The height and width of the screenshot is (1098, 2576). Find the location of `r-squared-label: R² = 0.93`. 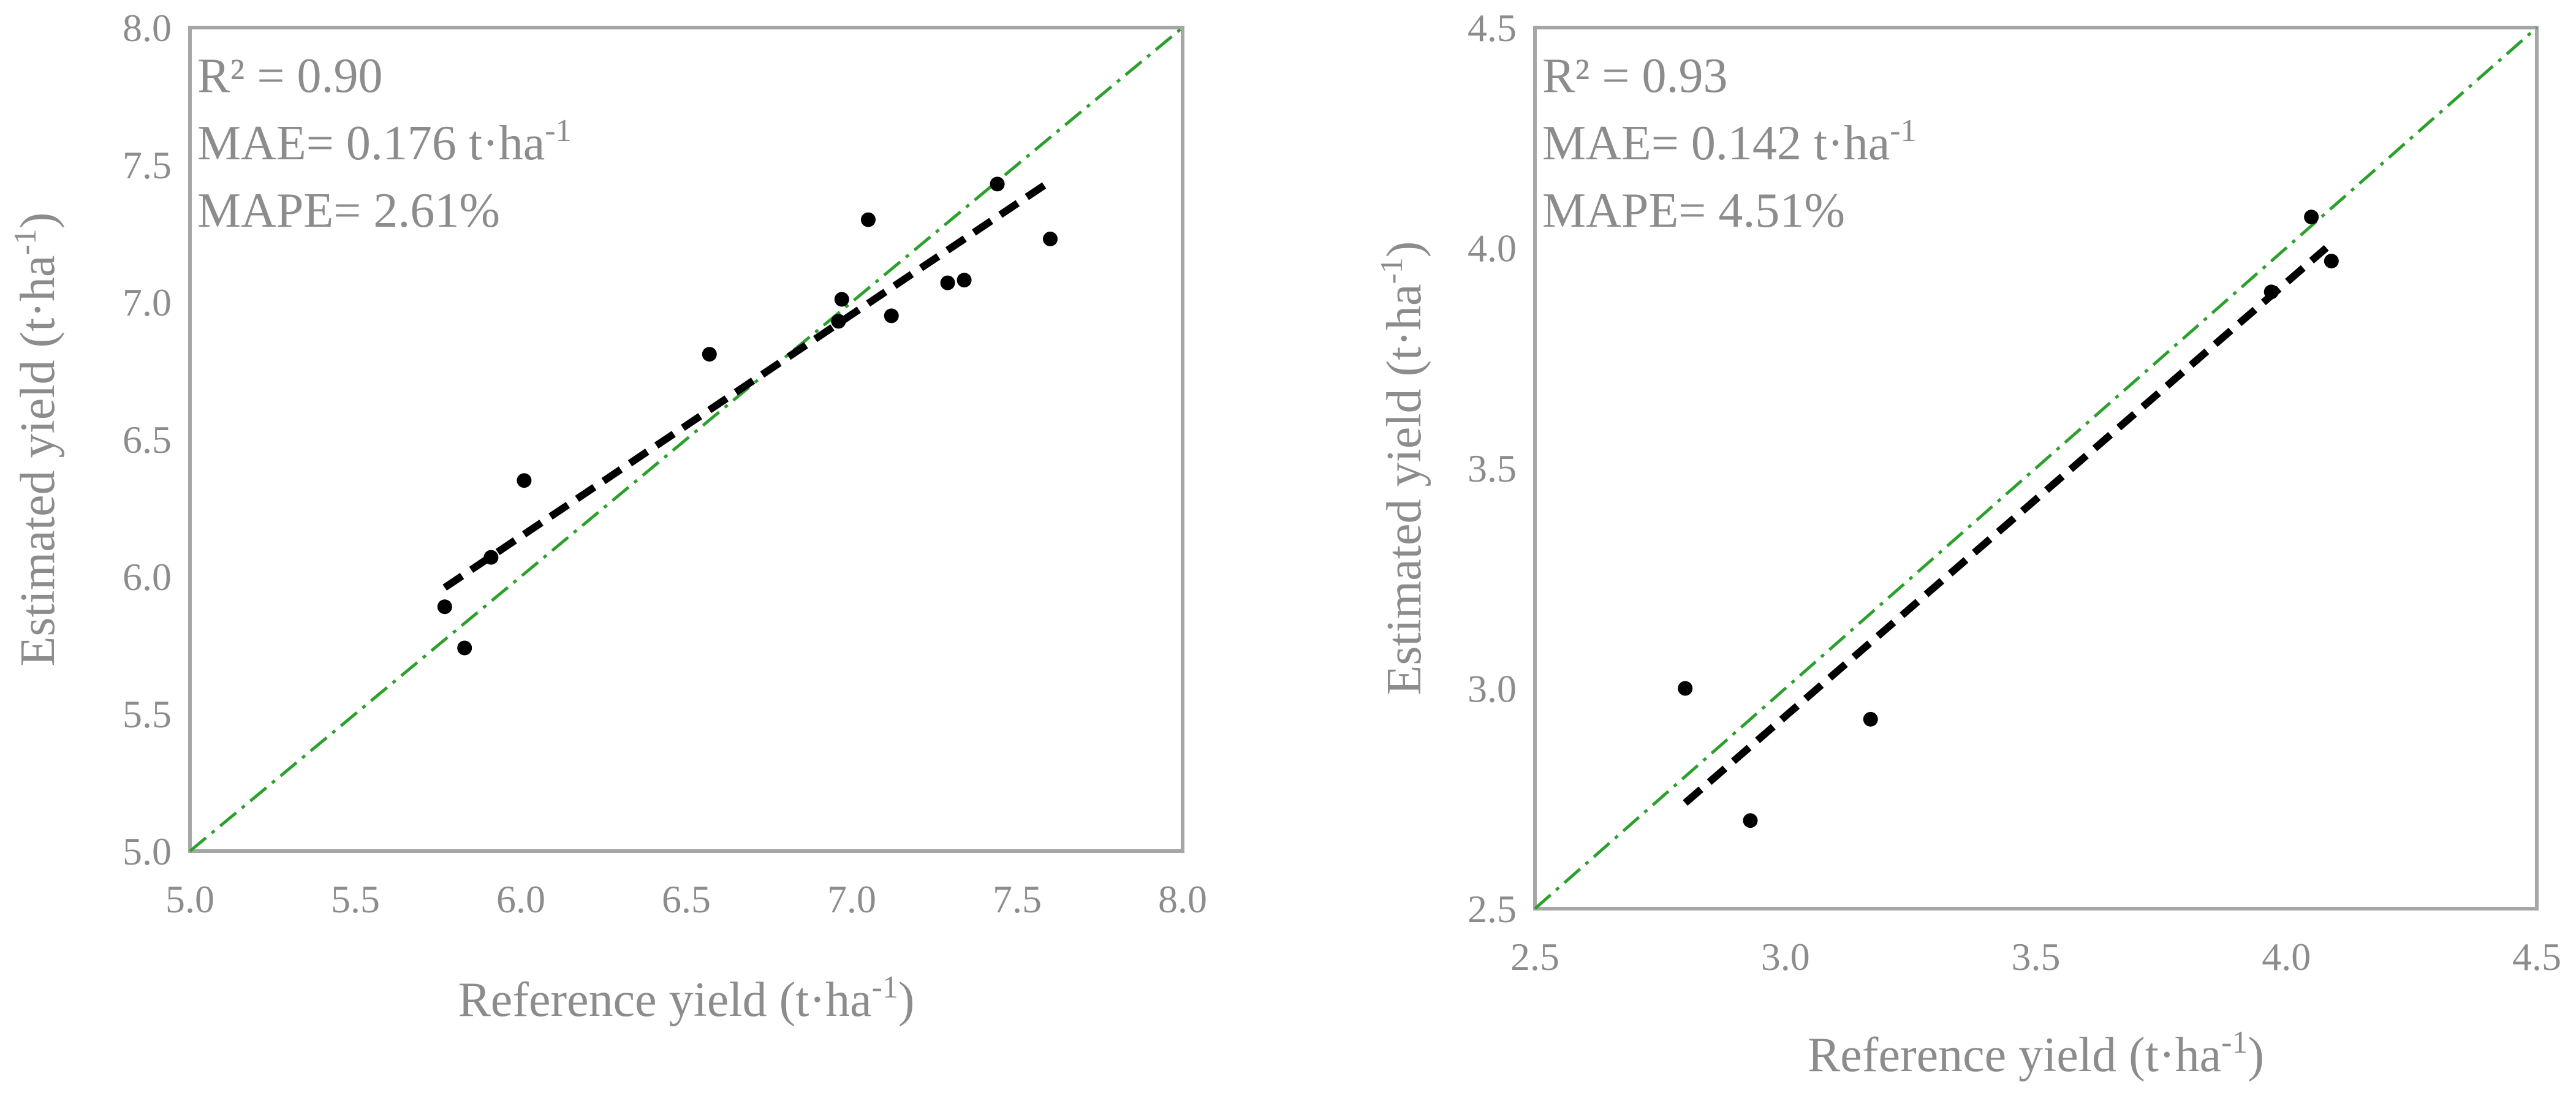

r-squared-label: R² = 0.93 is located at coordinates (1634, 76).